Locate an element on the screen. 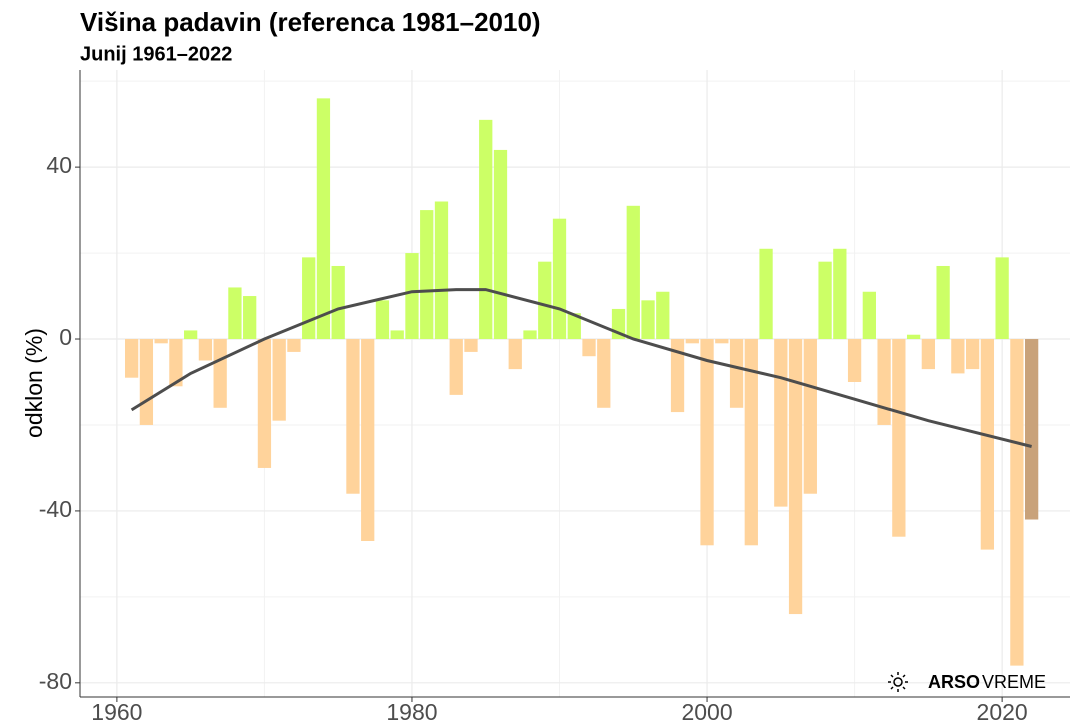 The image size is (1074, 727). watermark: ARSO VREME is located at coordinates (967, 682).